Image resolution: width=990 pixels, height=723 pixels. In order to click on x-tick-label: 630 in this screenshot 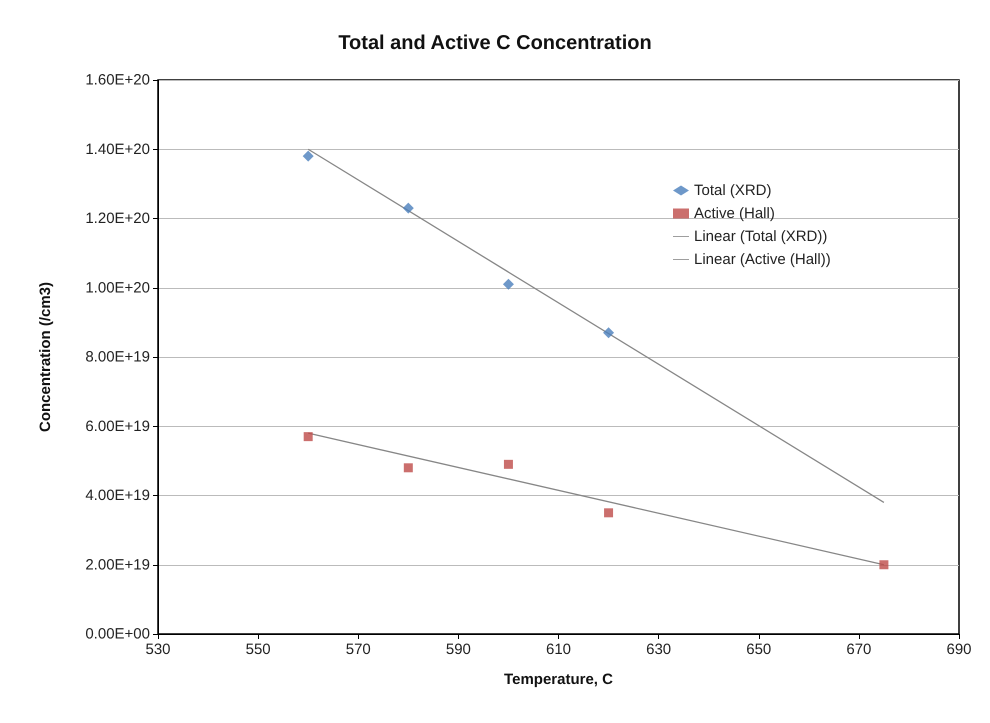, I will do `click(659, 649)`.